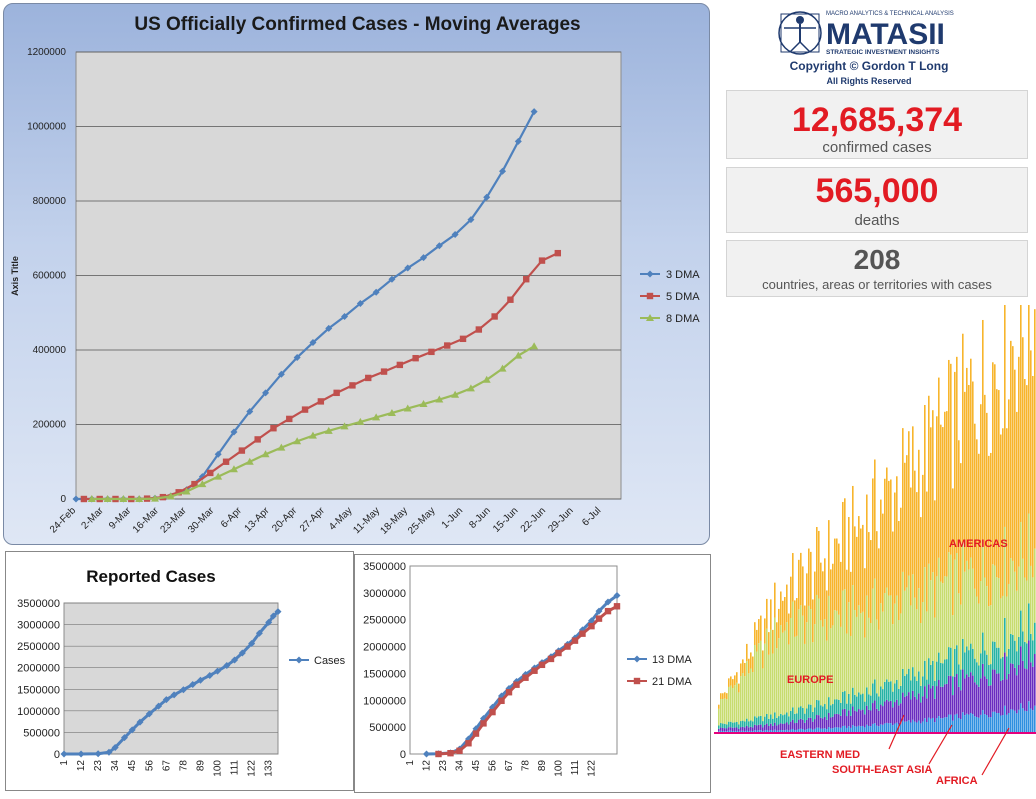 This screenshot has width=1036, height=799. What do you see at coordinates (877, 124) in the screenshot?
I see `confirmed-cases-box: 12,685,374 confirmed cases` at bounding box center [877, 124].